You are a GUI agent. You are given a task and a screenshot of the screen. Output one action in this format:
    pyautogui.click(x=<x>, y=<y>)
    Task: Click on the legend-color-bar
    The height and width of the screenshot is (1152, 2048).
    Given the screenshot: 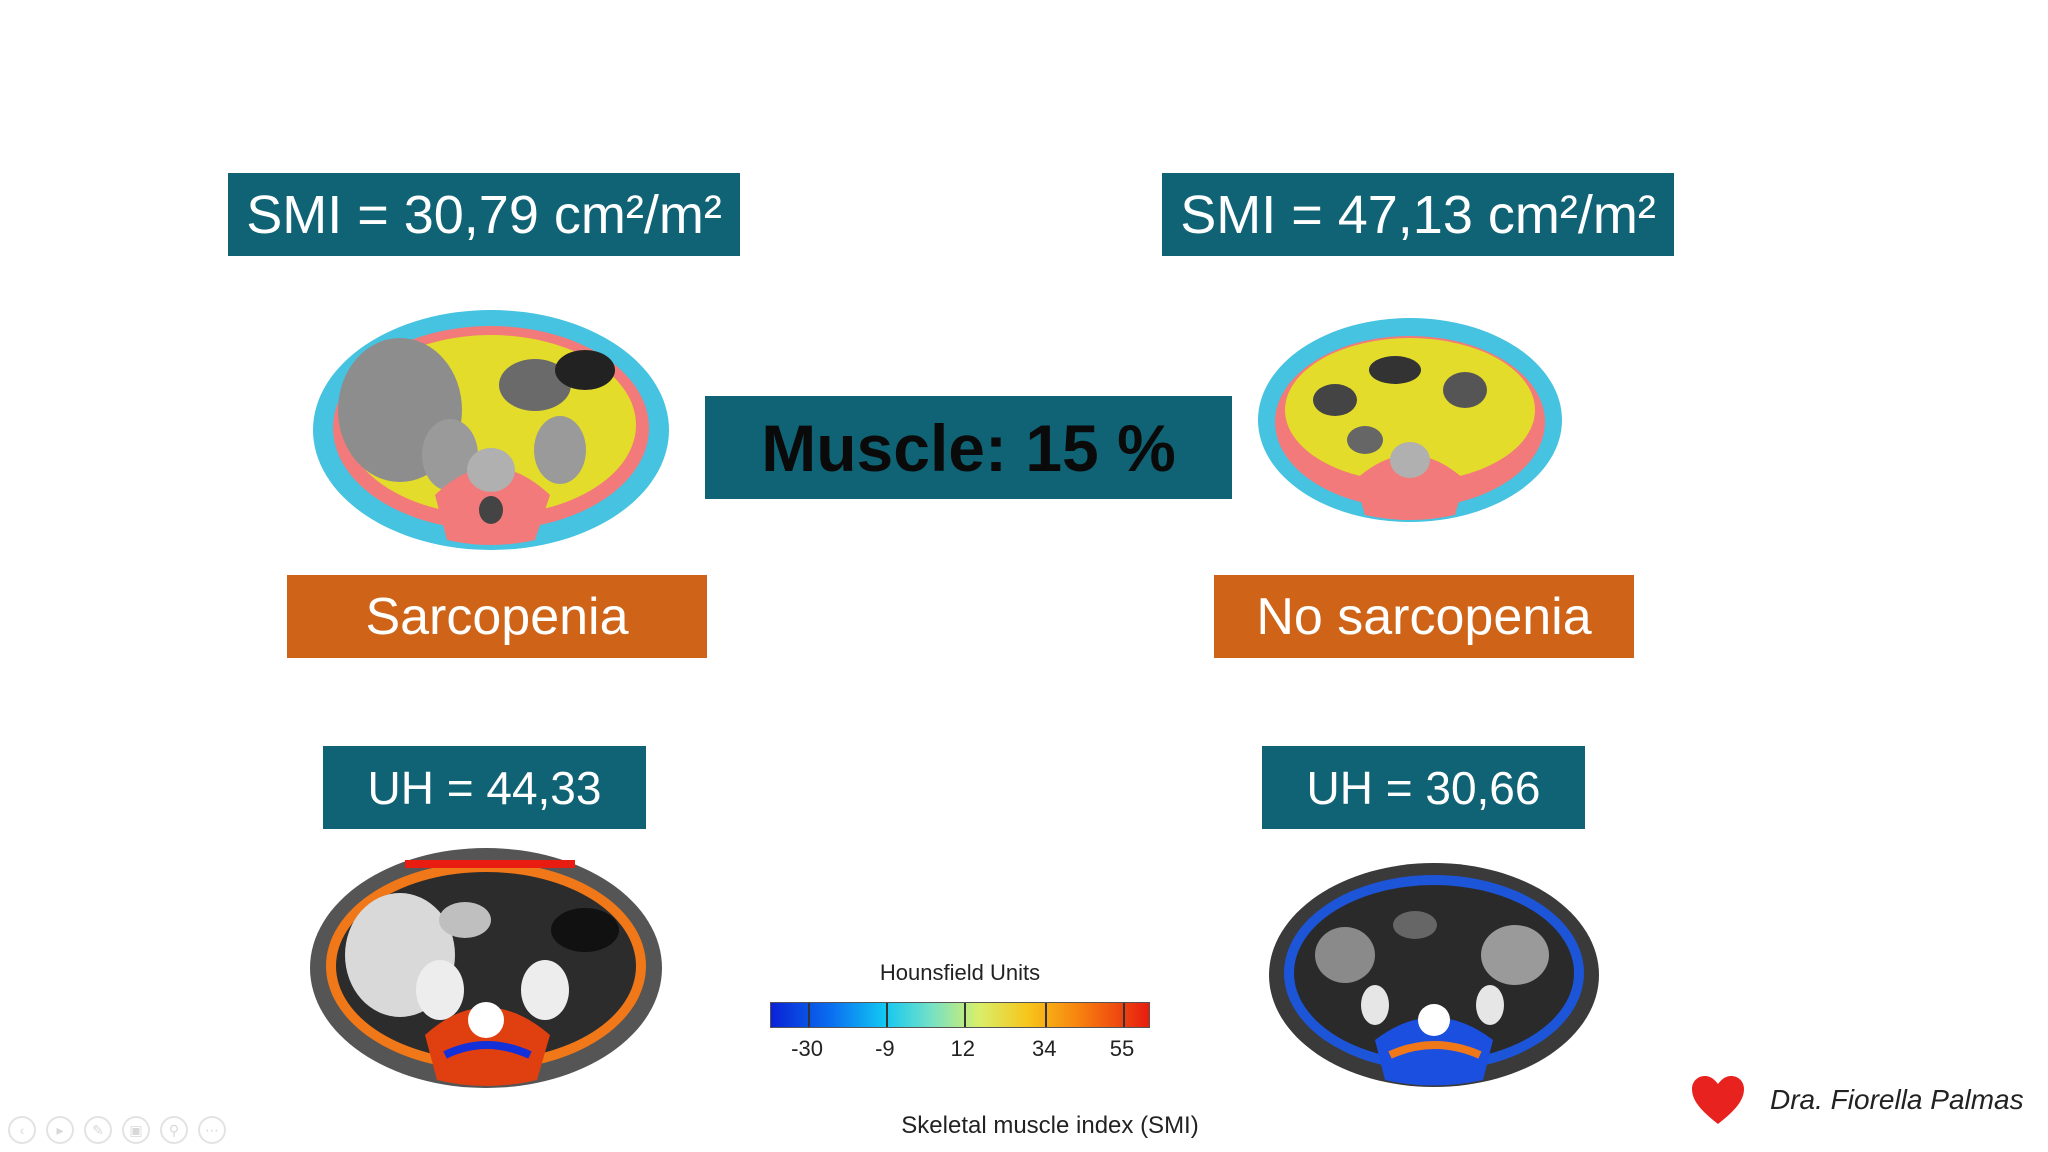 What is the action you would take?
    pyautogui.click(x=960, y=1015)
    